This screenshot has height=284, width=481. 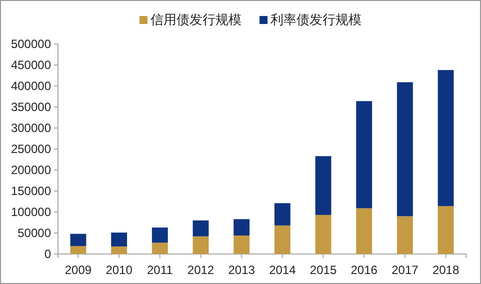 What do you see at coordinates (31, 65) in the screenshot?
I see `y-tick-label: 450000` at bounding box center [31, 65].